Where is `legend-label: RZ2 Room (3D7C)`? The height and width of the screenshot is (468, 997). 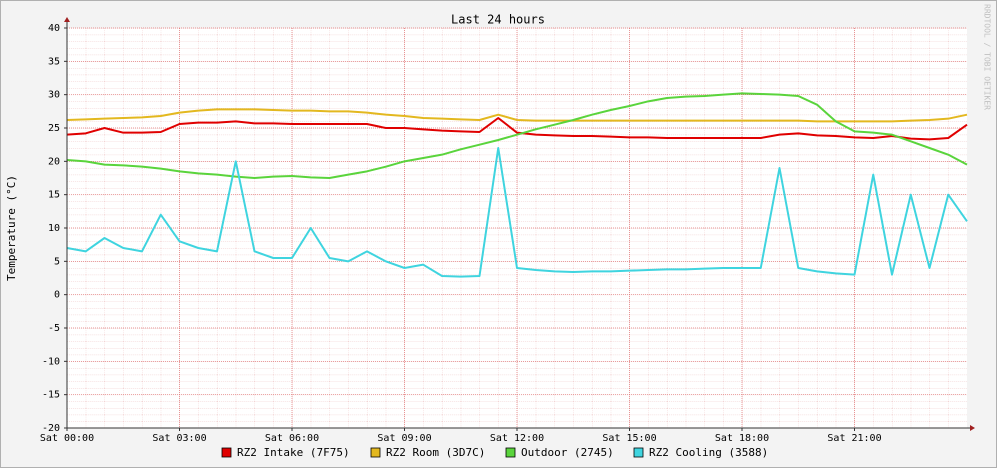
legend-label: RZ2 Room (3D7C) is located at coordinates (435, 452).